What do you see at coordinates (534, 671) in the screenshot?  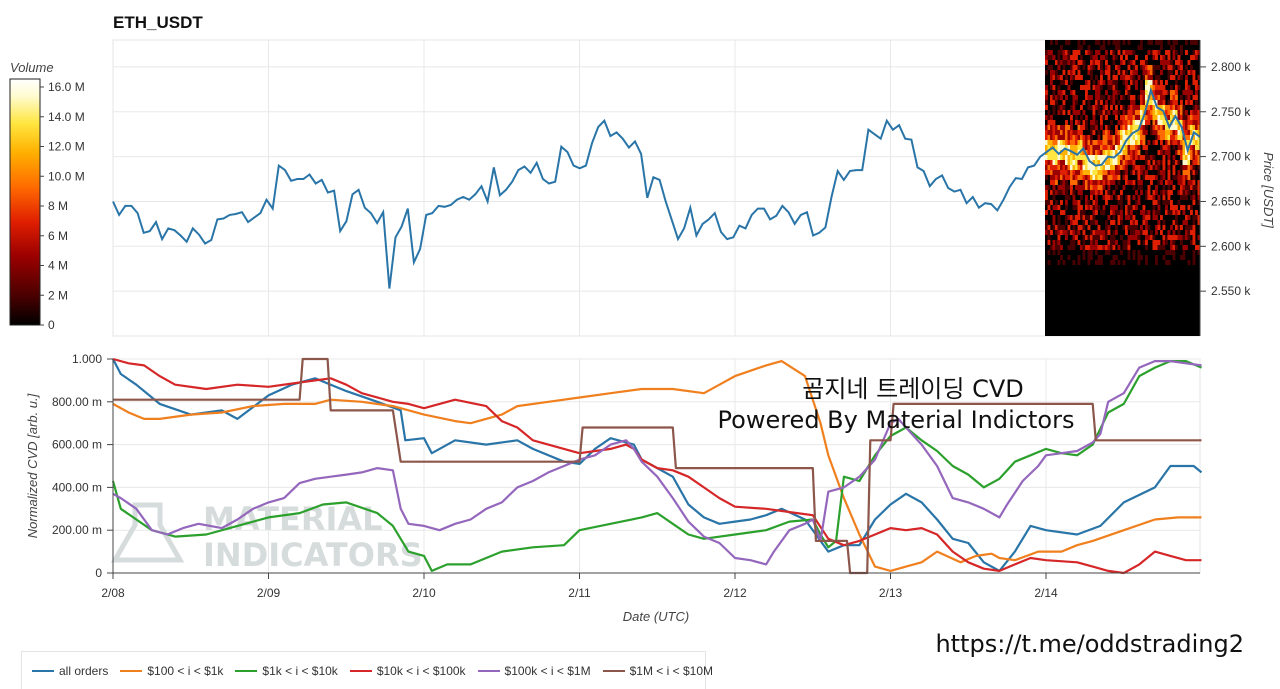 I see `legend-item: $100k < i < $1M` at bounding box center [534, 671].